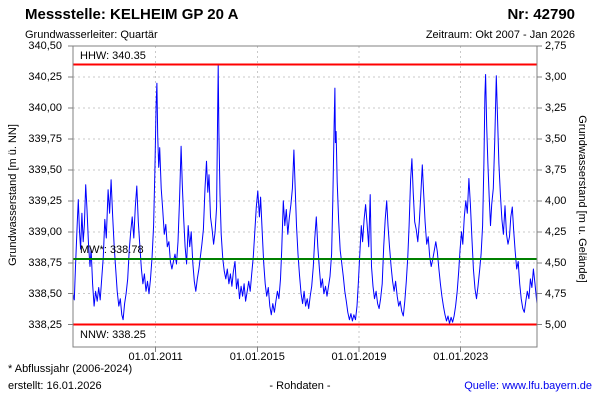  I want to click on y-axis-label-right: Grundwasserstand [m u. Gelände], so click(582, 199).